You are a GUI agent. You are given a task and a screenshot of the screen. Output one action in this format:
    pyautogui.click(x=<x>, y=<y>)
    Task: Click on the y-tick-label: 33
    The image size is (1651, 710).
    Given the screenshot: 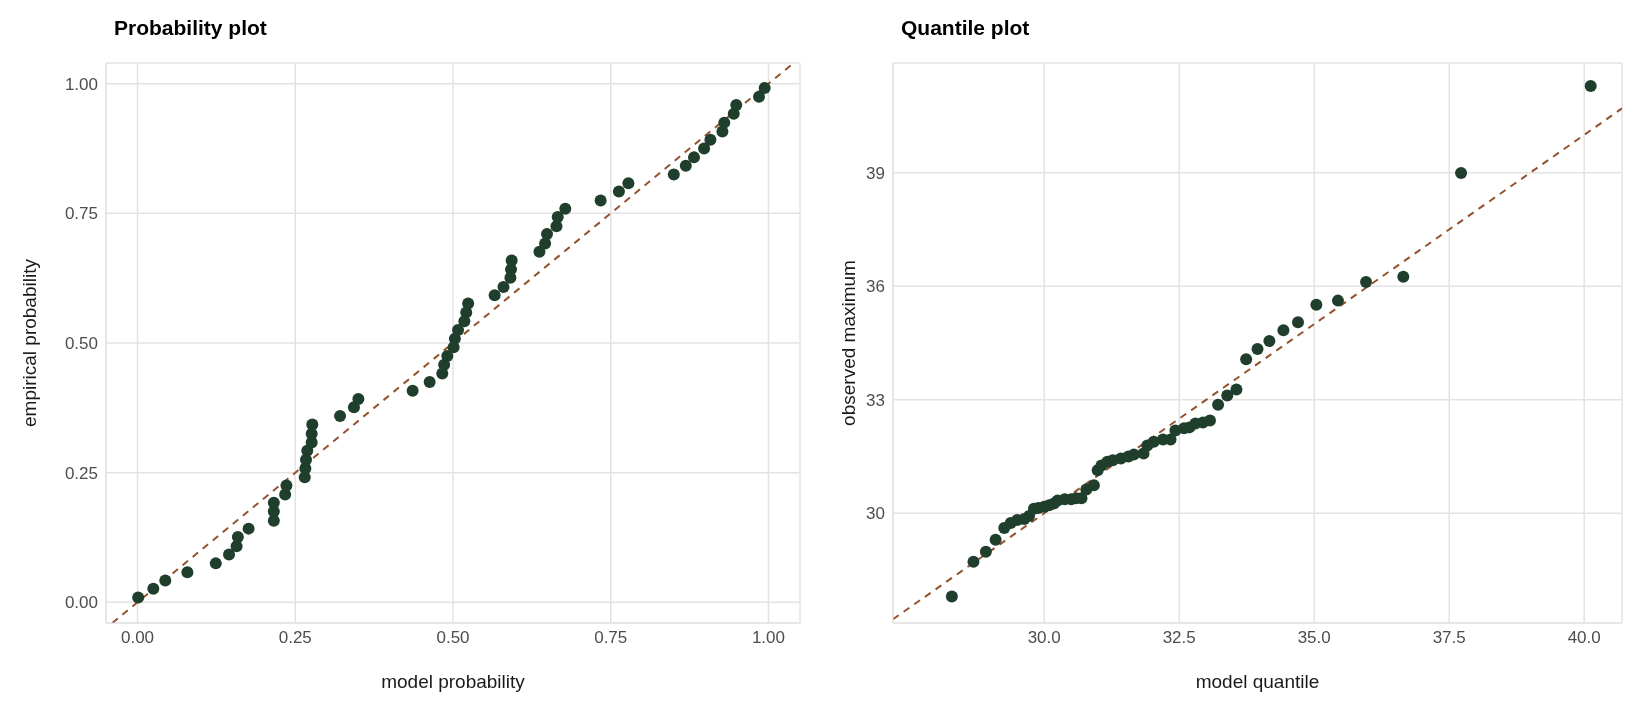 What is the action you would take?
    pyautogui.click(x=875, y=400)
    